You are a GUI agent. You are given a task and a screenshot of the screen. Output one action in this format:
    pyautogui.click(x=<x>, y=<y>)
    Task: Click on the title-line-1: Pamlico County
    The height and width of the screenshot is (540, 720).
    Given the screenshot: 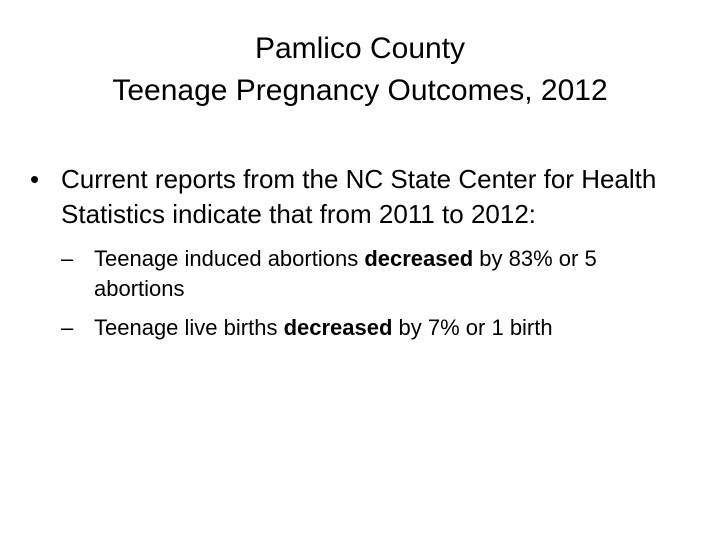 What is the action you would take?
    pyautogui.click(x=360, y=48)
    